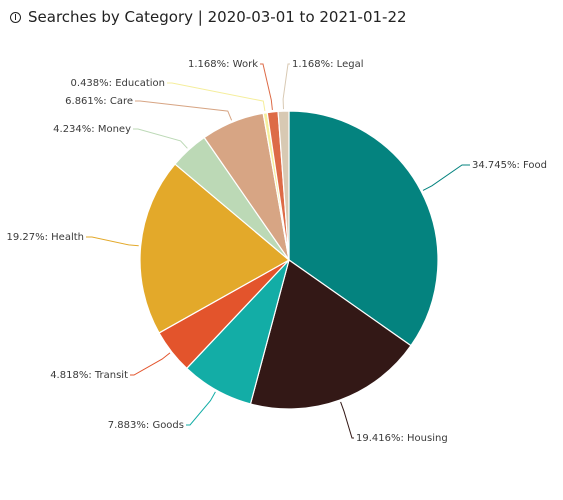  I want to click on slice-label-care: 6.861%: Care, so click(99, 101).